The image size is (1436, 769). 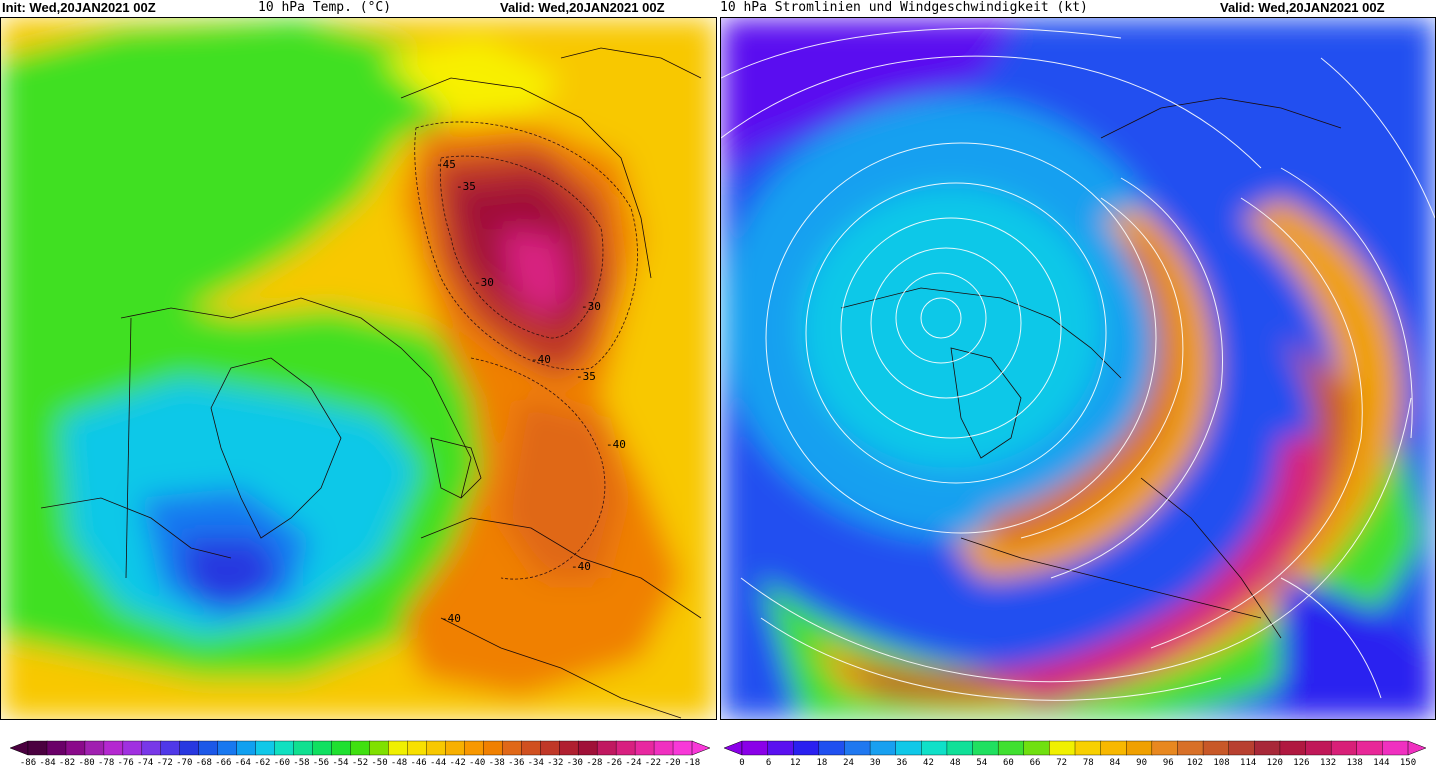 I want to click on left-init-label: Init: Wed,20JAN2021 00Z, so click(x=79, y=7).